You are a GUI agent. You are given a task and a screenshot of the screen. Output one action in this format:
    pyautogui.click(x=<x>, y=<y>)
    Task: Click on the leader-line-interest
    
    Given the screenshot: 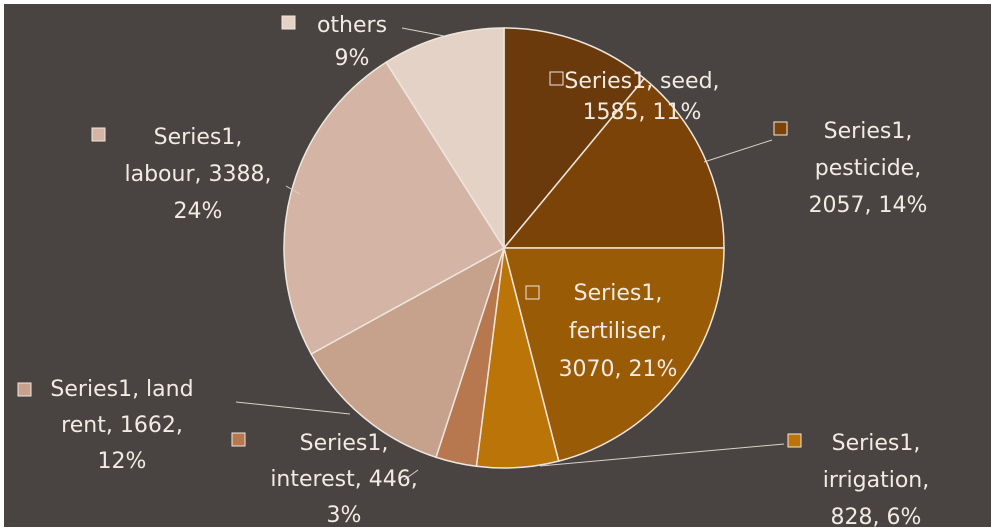 What is the action you would take?
    pyautogui.click(x=411, y=475)
    